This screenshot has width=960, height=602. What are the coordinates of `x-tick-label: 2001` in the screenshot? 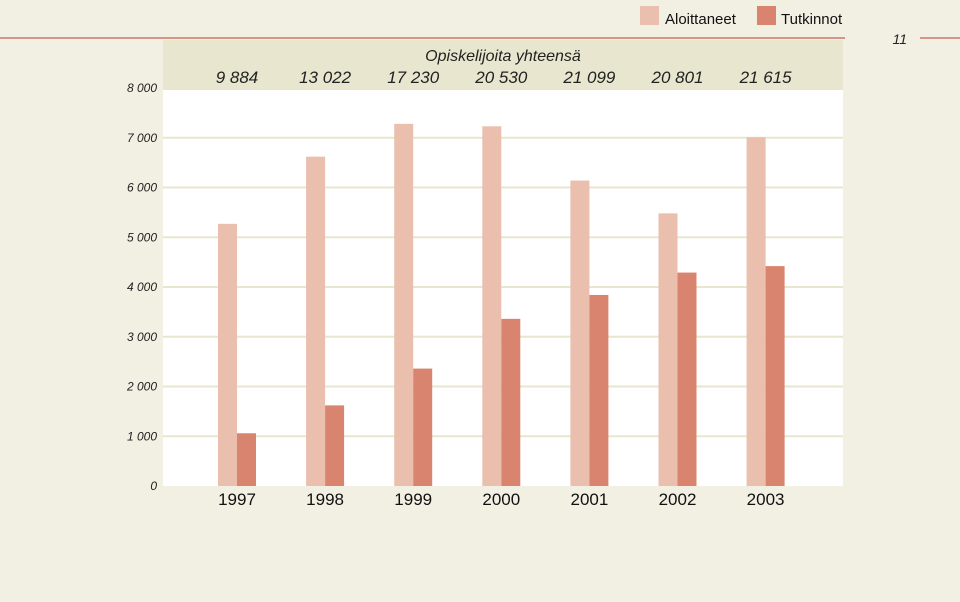 It's located at (589, 499).